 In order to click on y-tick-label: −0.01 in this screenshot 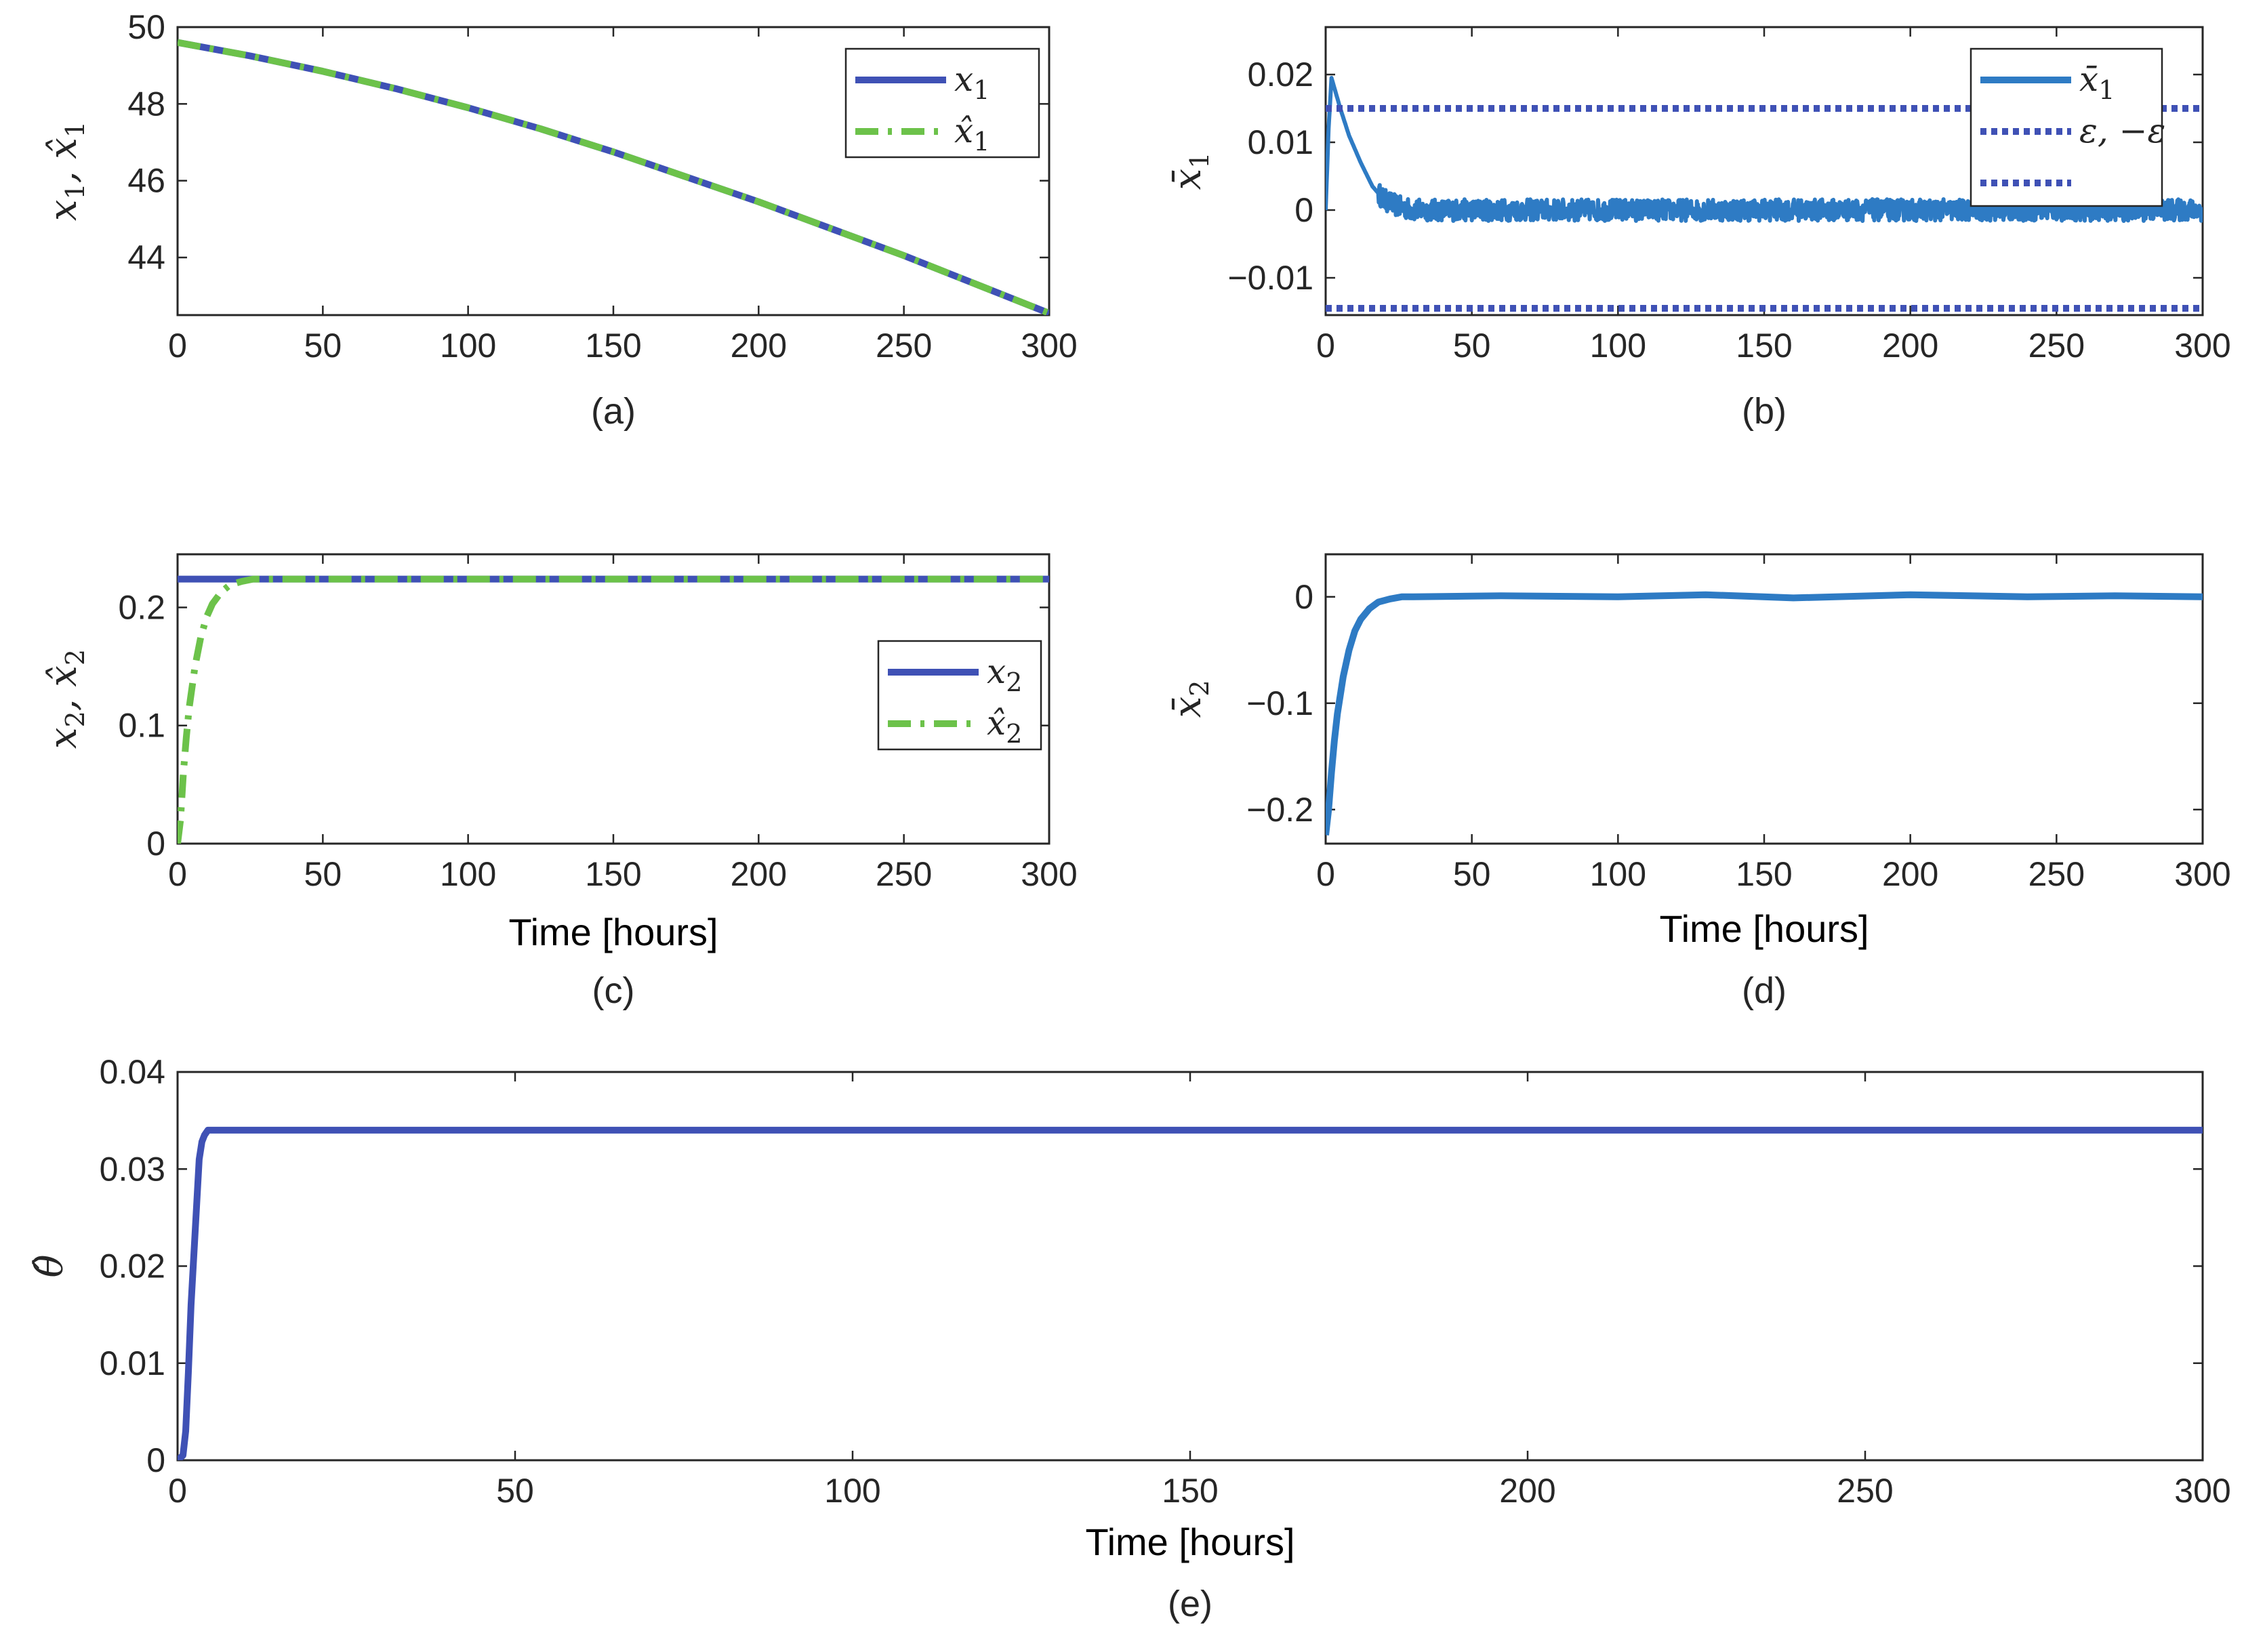, I will do `click(1270, 278)`.